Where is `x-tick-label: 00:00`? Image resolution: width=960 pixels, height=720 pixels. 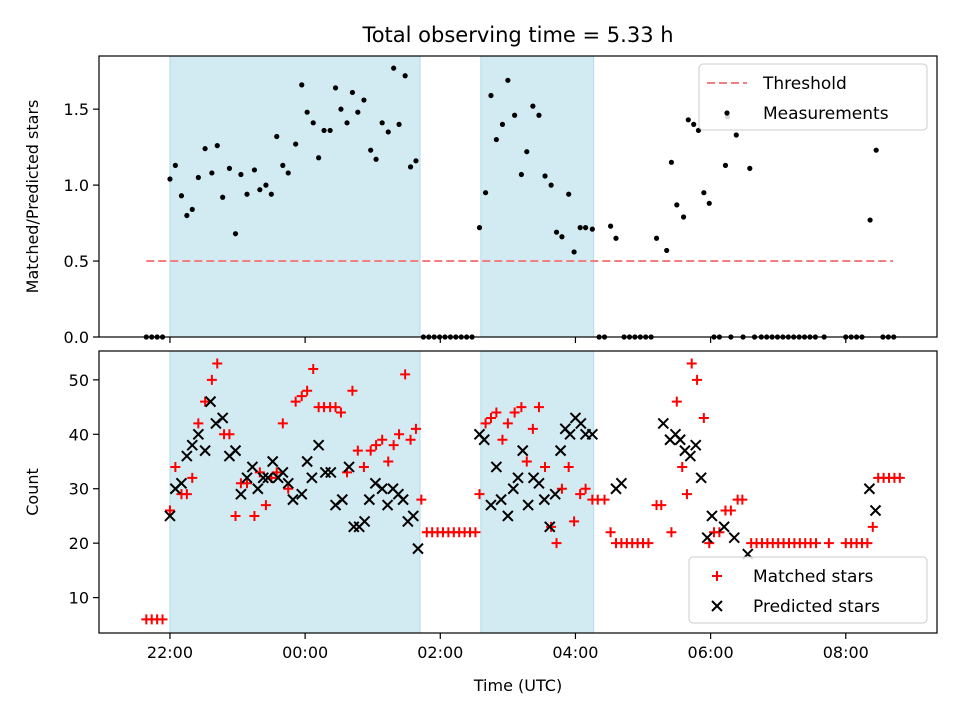
x-tick-label: 00:00 is located at coordinates (305, 652).